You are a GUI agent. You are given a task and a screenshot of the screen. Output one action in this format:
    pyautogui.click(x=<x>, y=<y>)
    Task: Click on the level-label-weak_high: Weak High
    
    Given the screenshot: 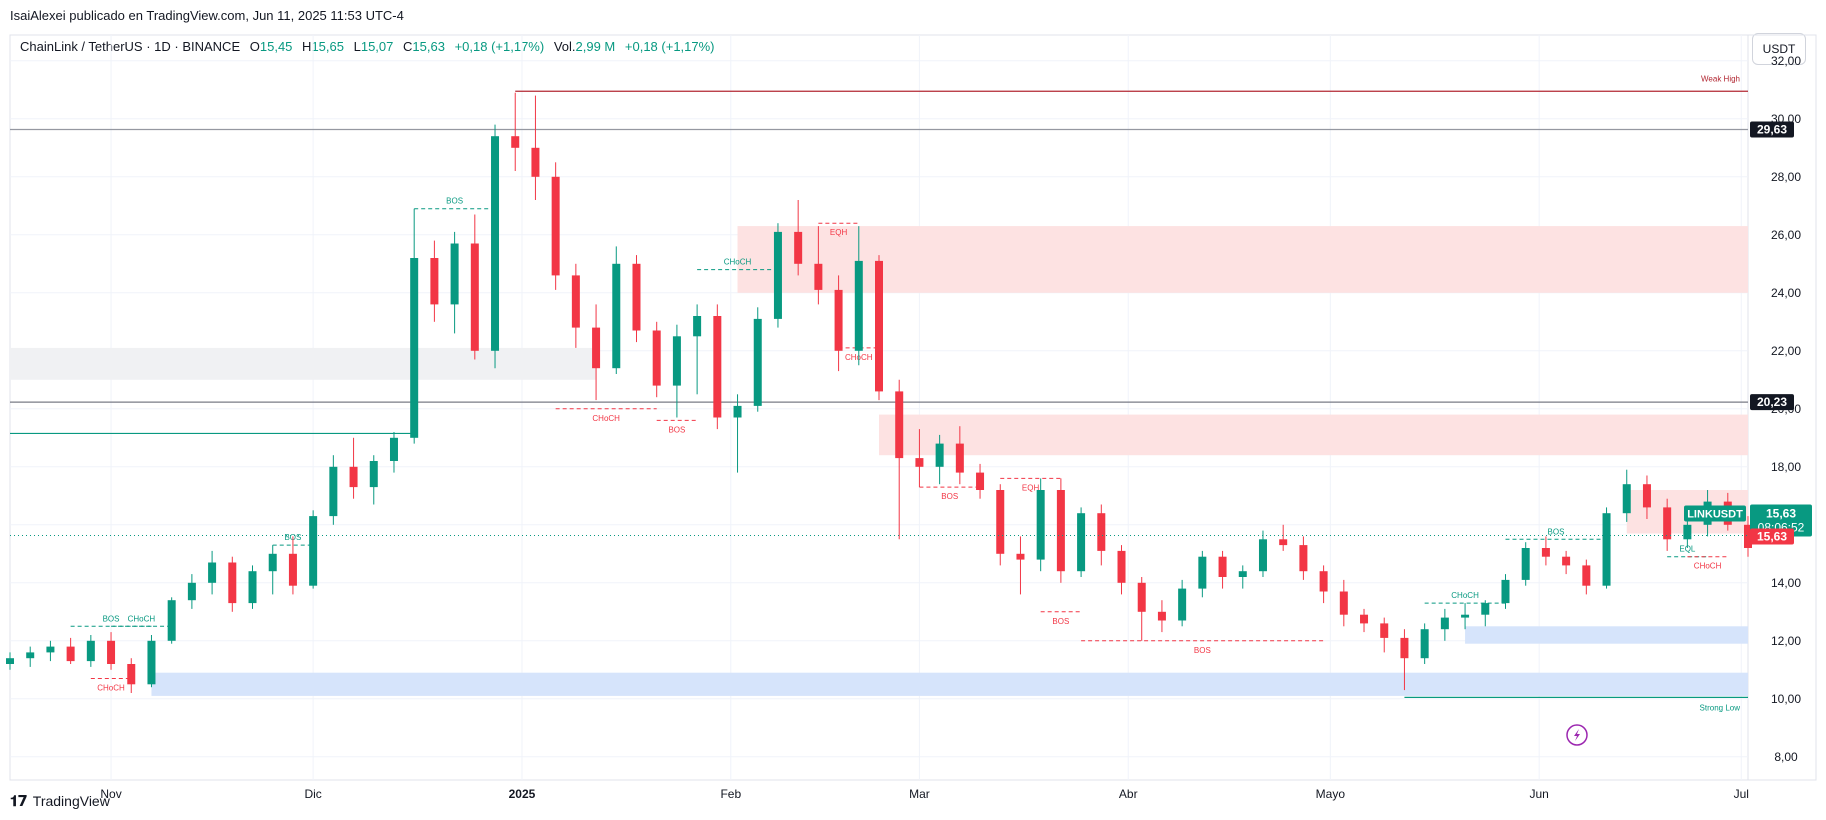 What is the action you would take?
    pyautogui.click(x=1720, y=78)
    